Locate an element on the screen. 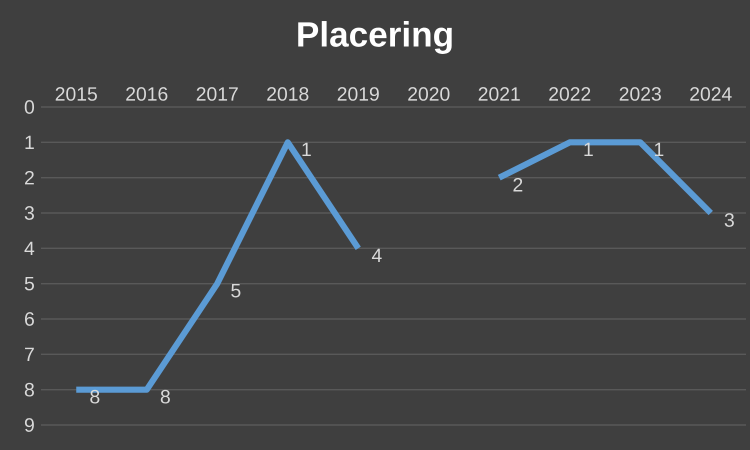 This screenshot has width=750, height=450. y-tick-label: 9 is located at coordinates (29, 425).